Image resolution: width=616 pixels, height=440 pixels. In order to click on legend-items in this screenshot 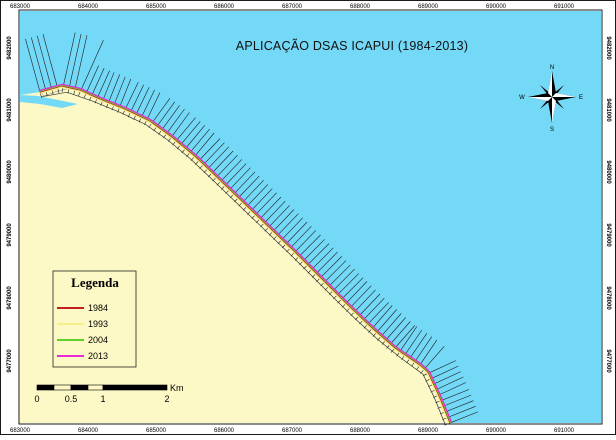, I will do `click(70, 332)`.